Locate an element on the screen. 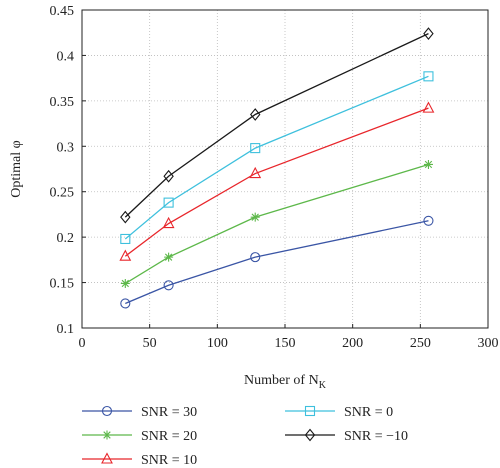  y-tick-label: 0.4 is located at coordinates (66, 56).